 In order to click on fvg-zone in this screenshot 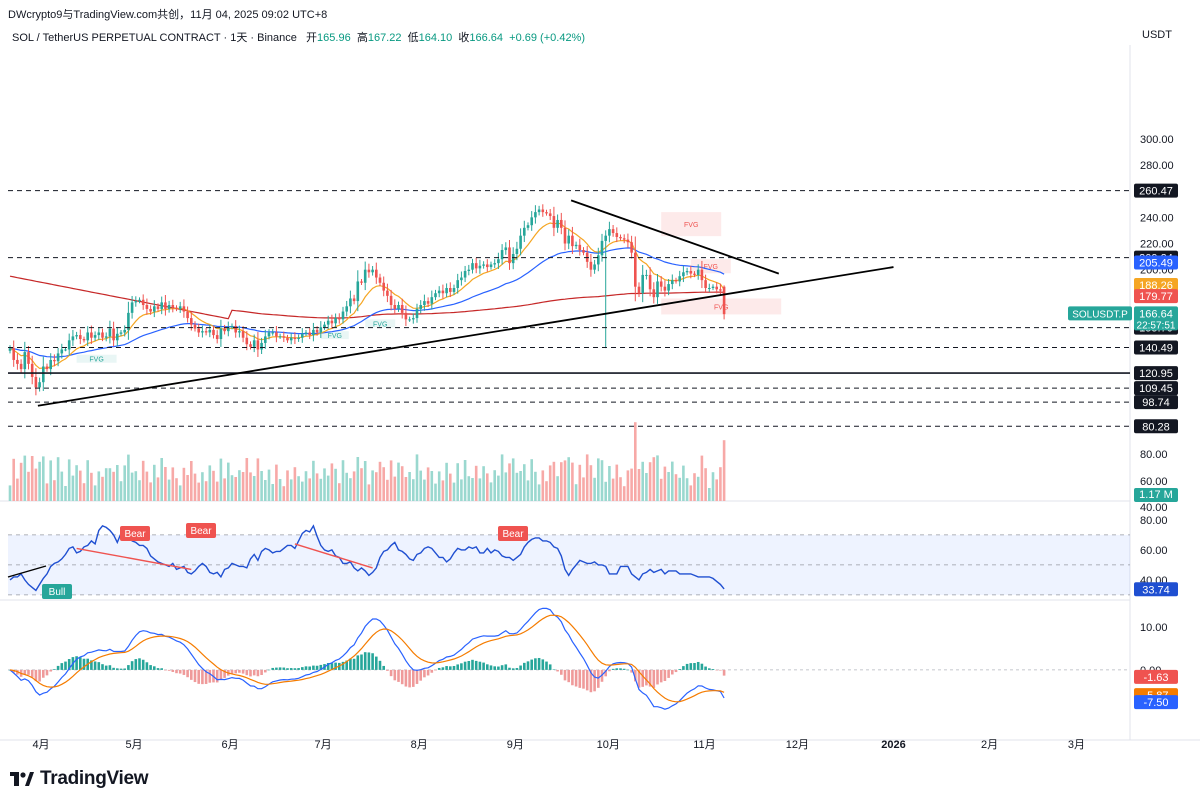, I will do `click(380, 323)`.